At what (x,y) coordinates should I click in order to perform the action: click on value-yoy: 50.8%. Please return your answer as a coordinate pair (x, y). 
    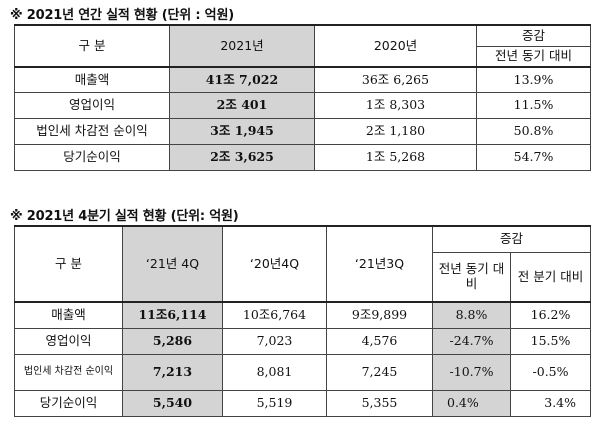
    Looking at the image, I should click on (533, 131).